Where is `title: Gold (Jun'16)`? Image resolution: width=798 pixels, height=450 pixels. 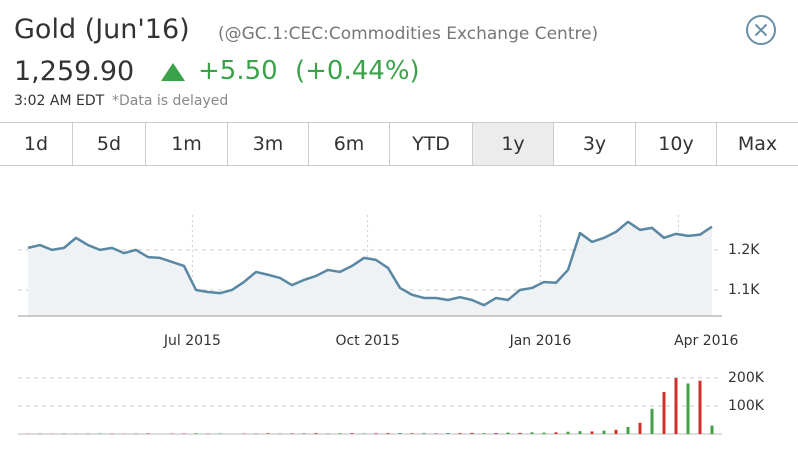 title: Gold (Jun'16) is located at coordinates (102, 29).